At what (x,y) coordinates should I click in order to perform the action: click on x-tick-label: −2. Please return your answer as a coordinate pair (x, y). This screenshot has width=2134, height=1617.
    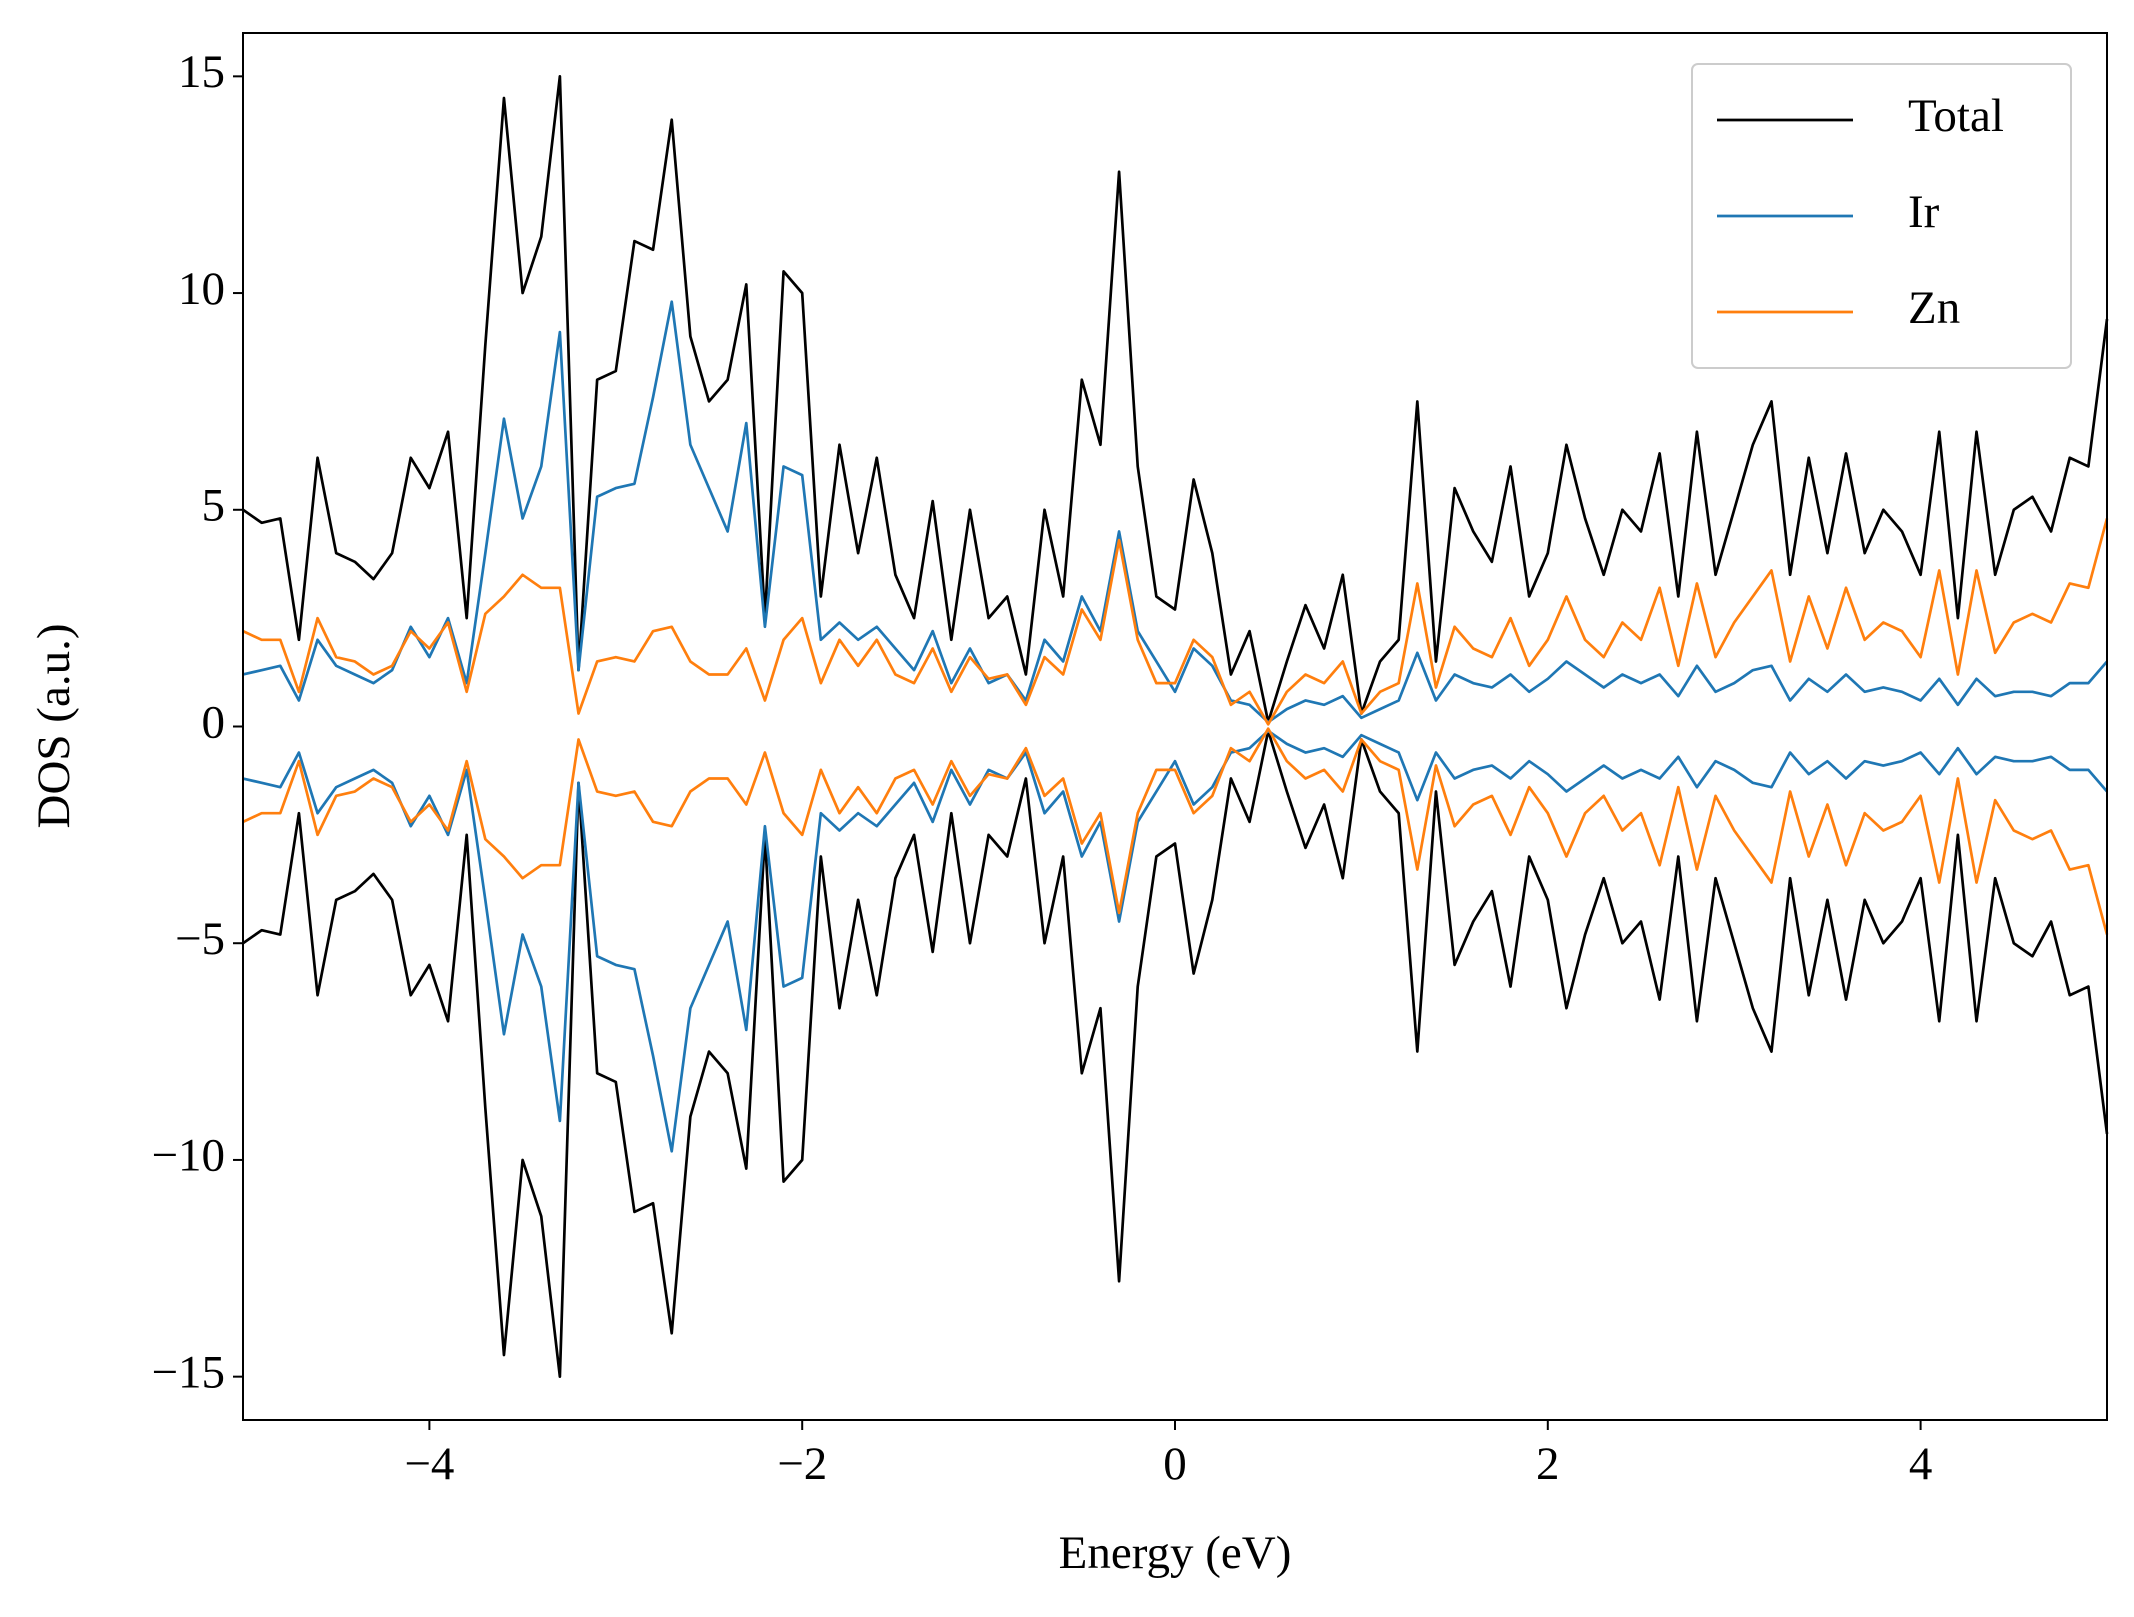
    Looking at the image, I should click on (802, 1464).